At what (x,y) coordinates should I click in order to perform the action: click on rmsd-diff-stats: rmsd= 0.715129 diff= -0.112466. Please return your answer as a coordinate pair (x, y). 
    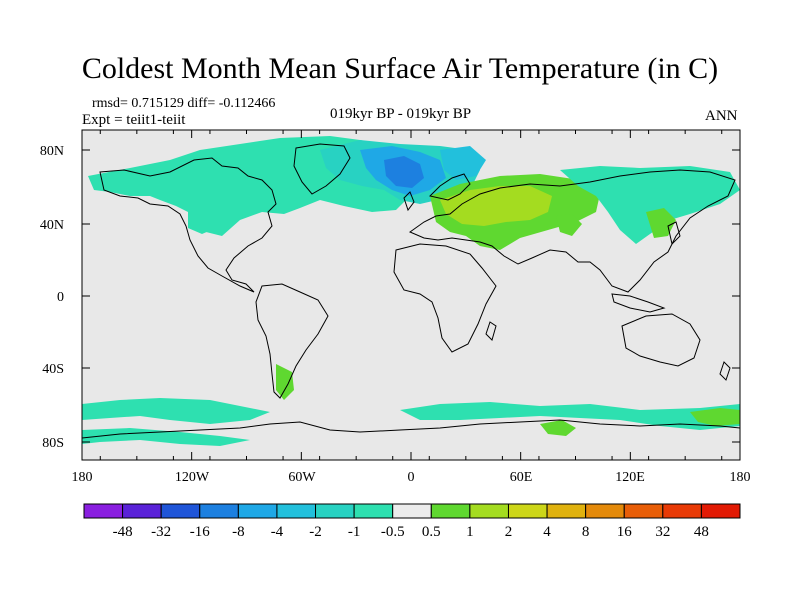
    Looking at the image, I should click on (184, 103).